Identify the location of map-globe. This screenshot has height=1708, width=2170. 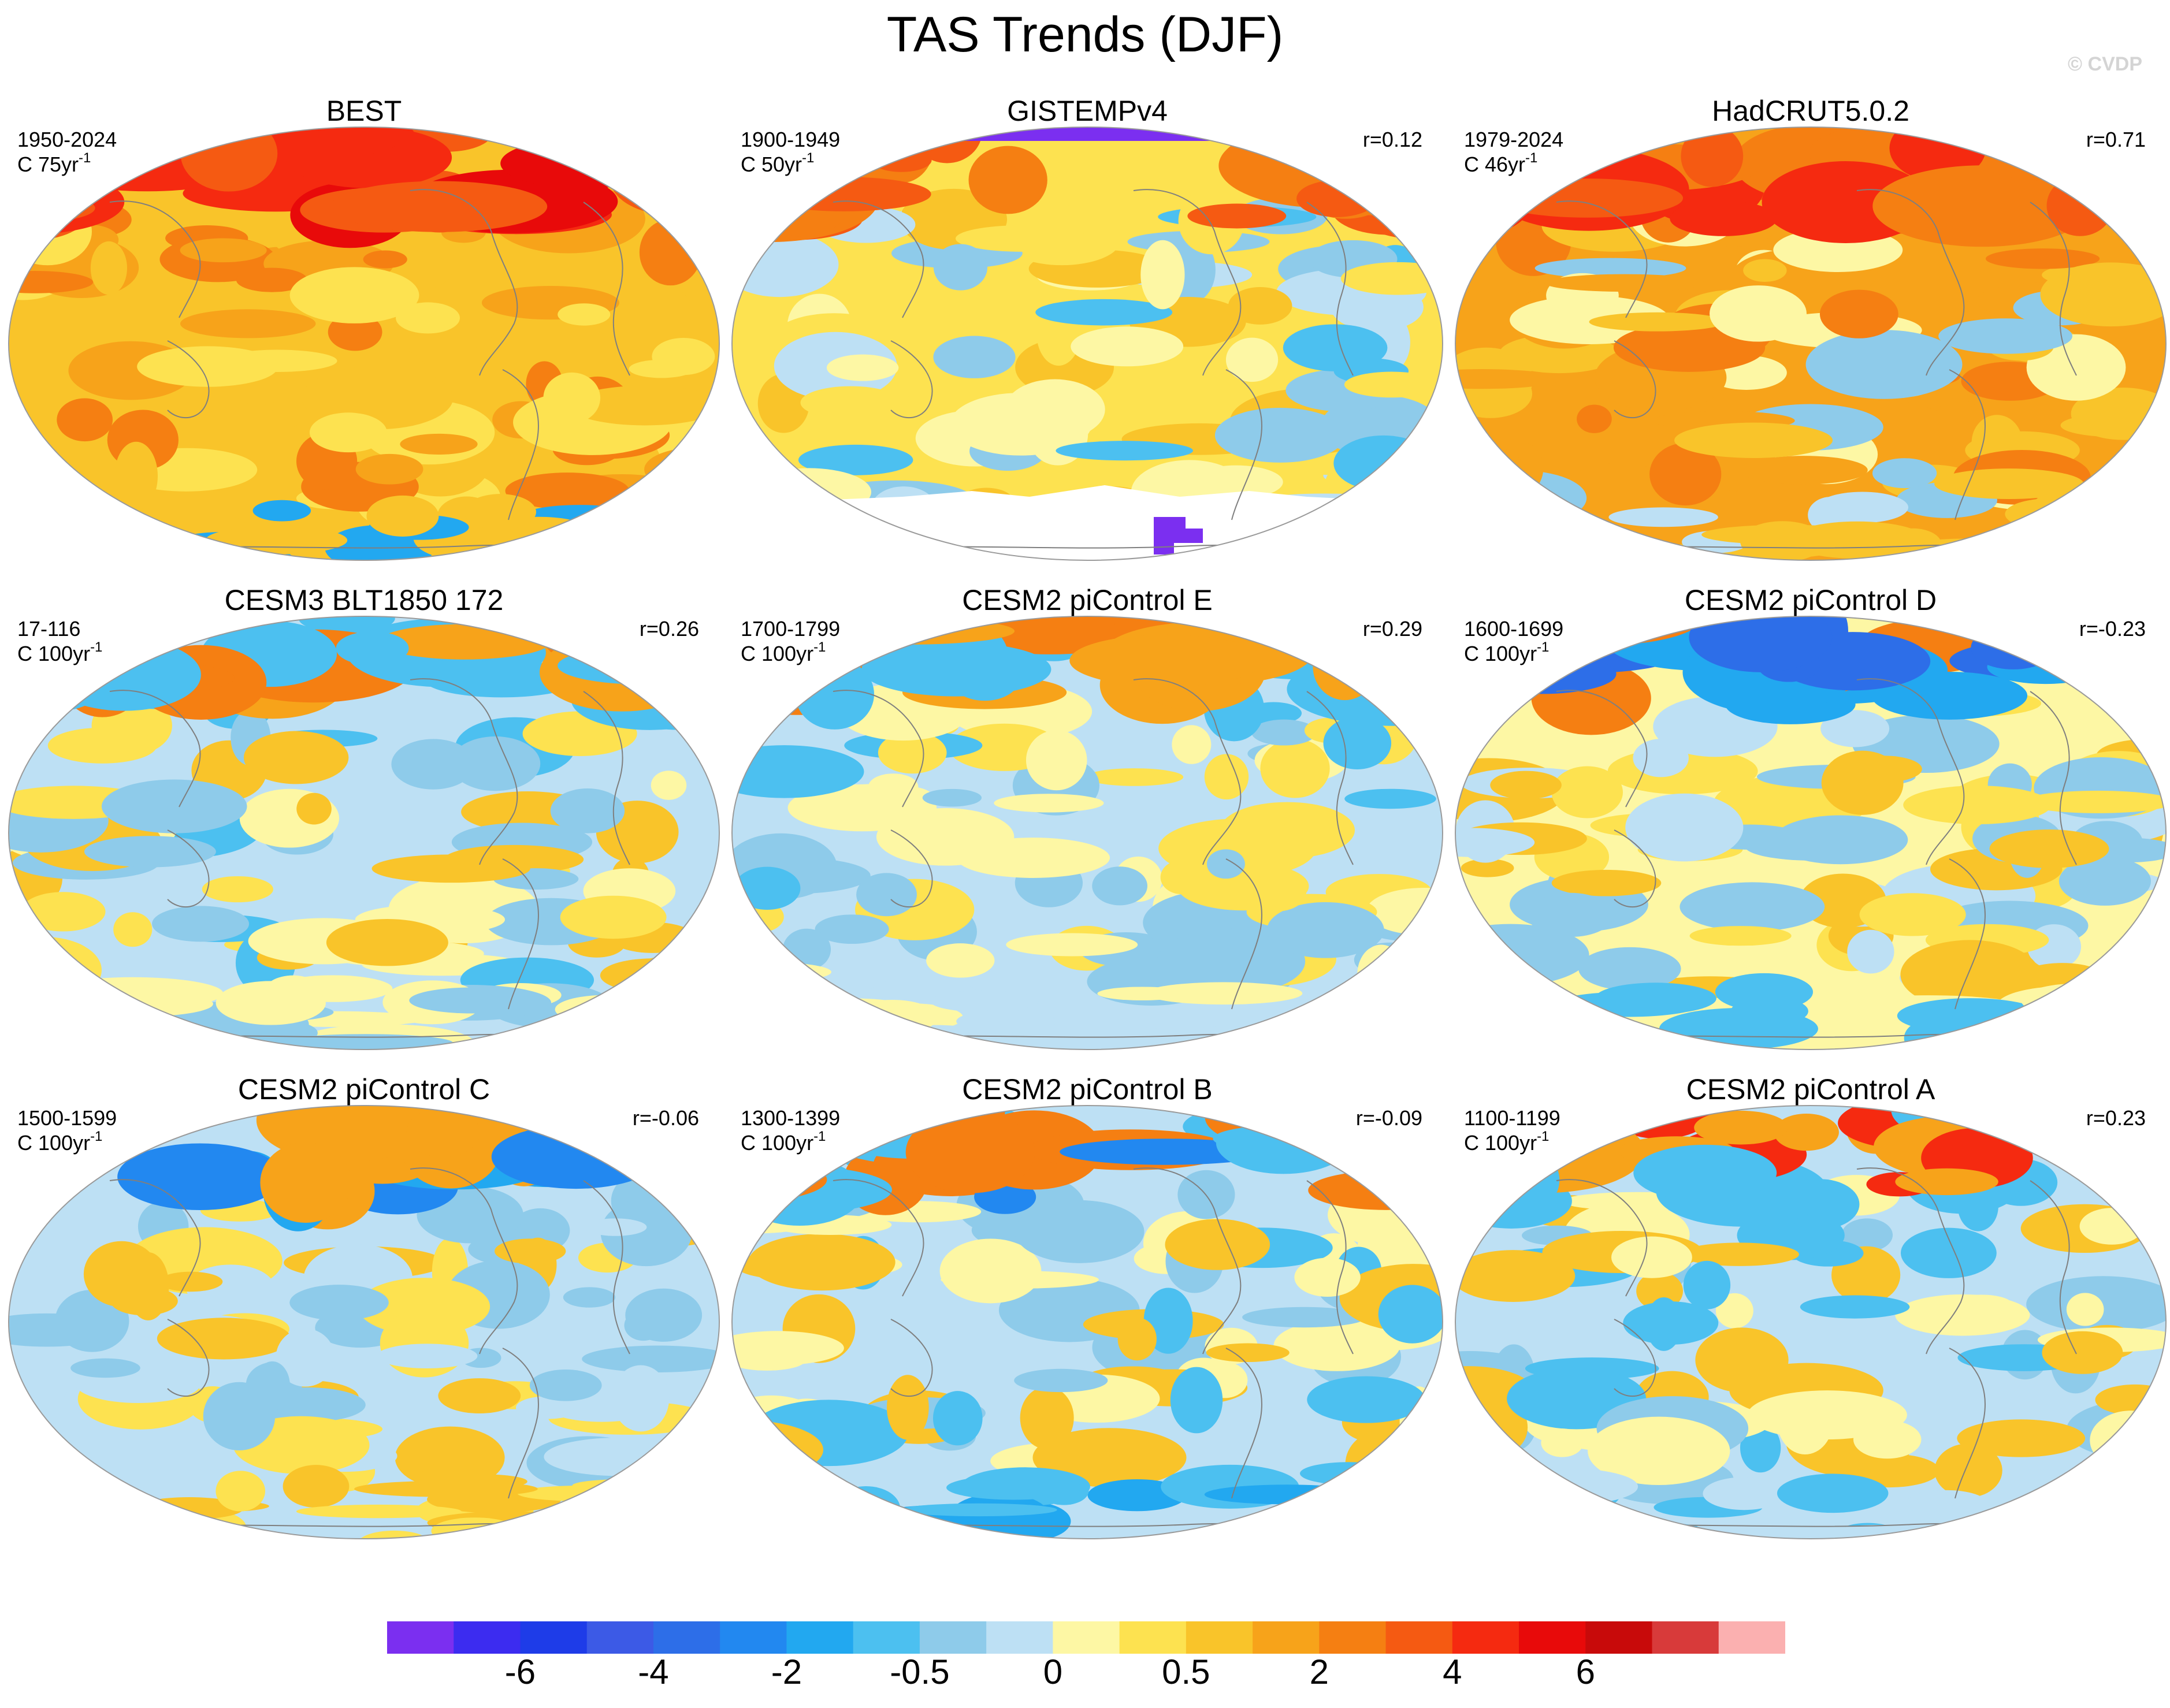
(1087, 1322).